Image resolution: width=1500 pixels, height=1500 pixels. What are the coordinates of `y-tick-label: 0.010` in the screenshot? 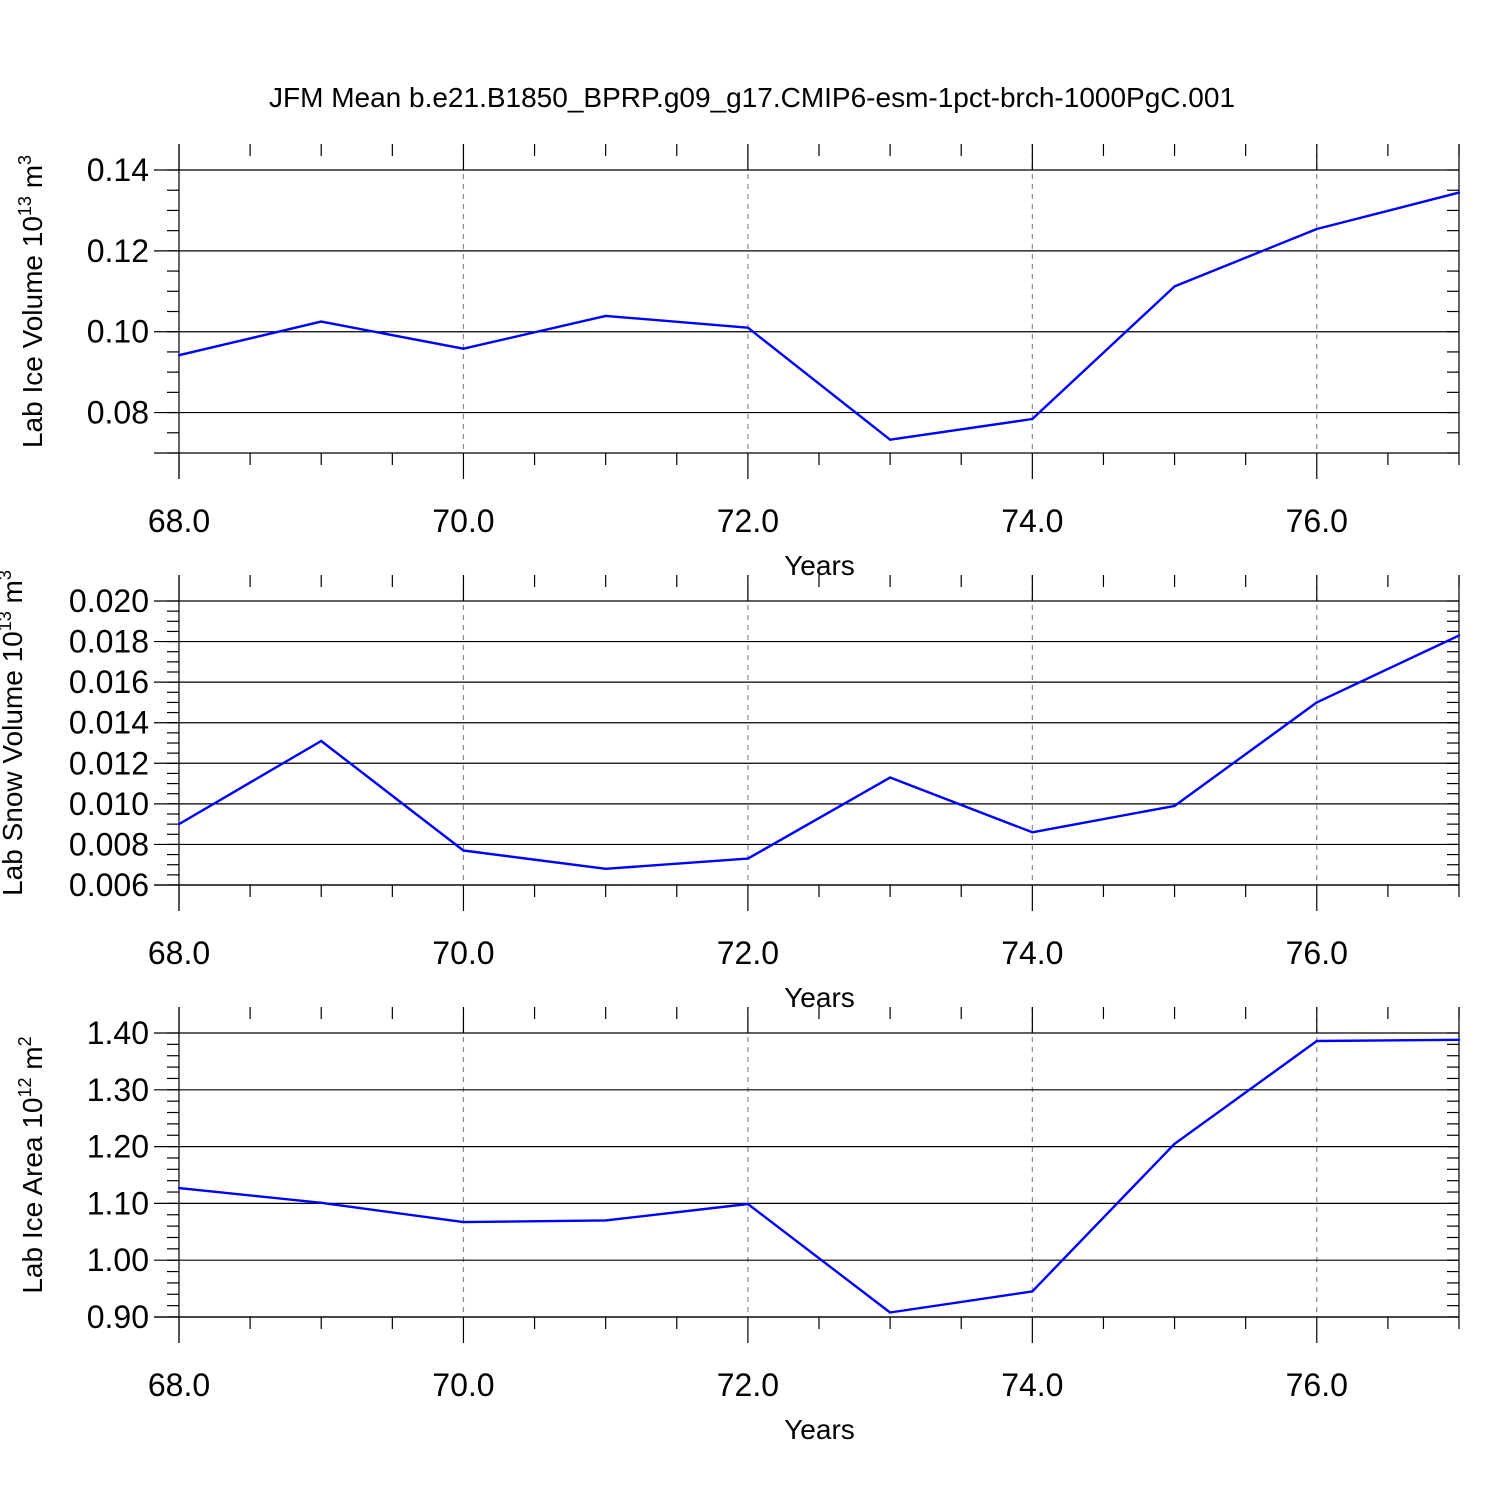 It's located at (109, 804).